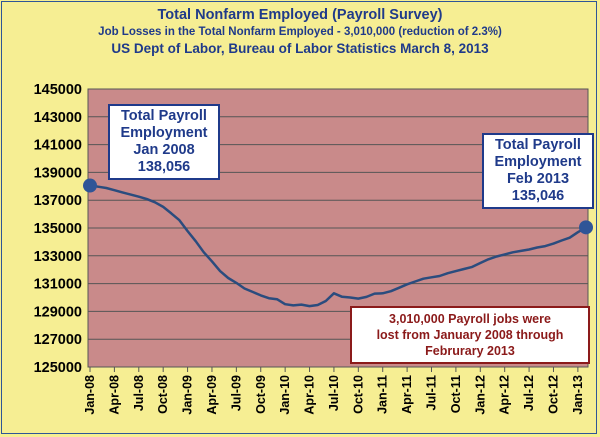  Describe the element at coordinates (300, 15) in the screenshot. I see `chart-title: Total Nonfarm Employed (Payroll Survey)` at that location.